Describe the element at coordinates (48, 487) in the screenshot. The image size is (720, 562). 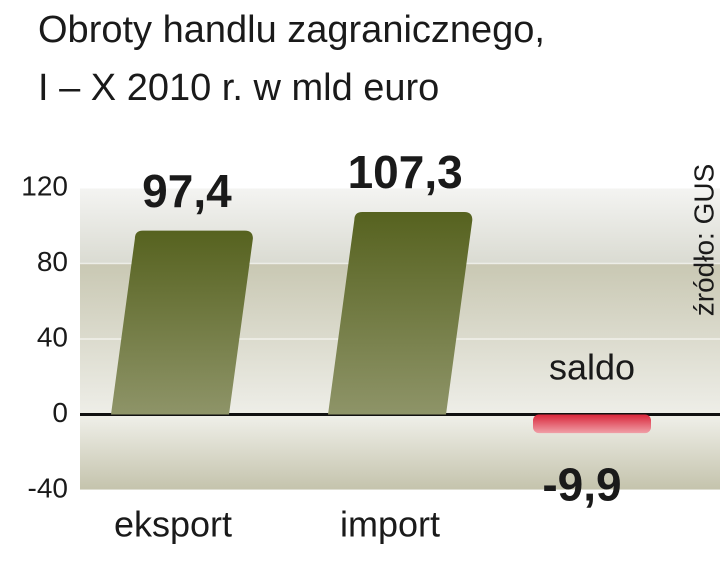
I see `y-tick-label: -40` at that location.